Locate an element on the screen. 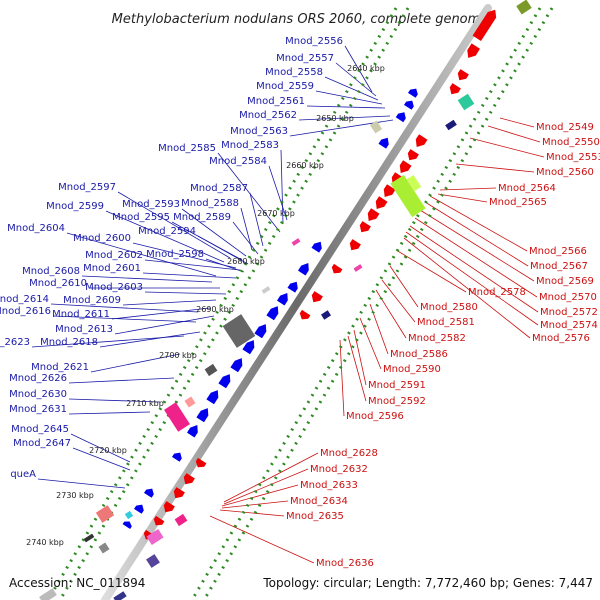  scale-label: 2650 kbp is located at coordinates (335, 118).